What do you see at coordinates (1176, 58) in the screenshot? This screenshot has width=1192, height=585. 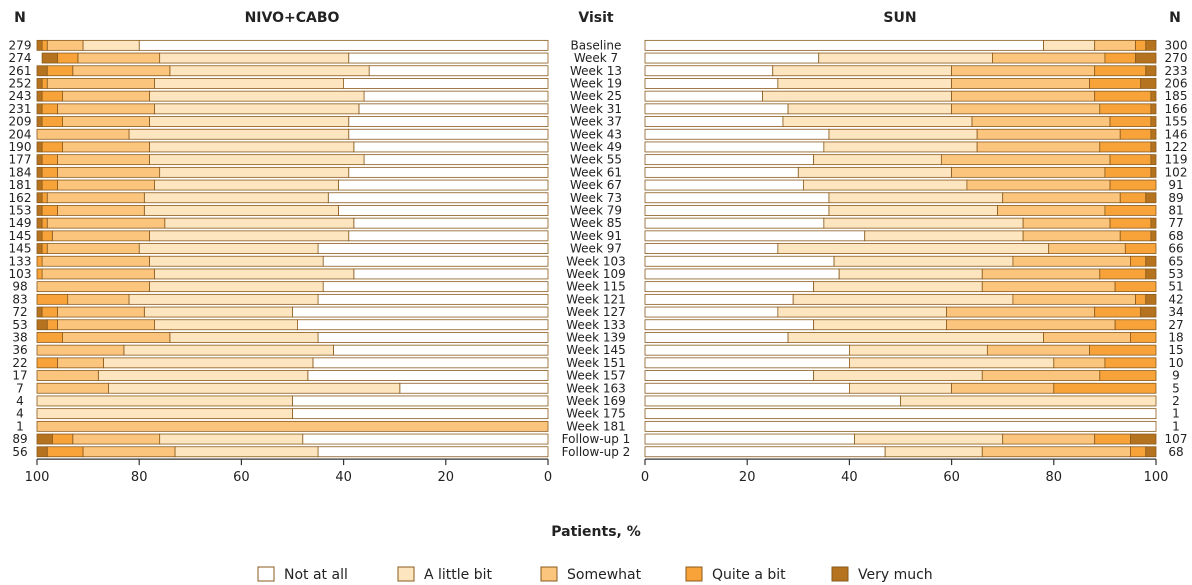 I see `n-right-value: 270` at bounding box center [1176, 58].